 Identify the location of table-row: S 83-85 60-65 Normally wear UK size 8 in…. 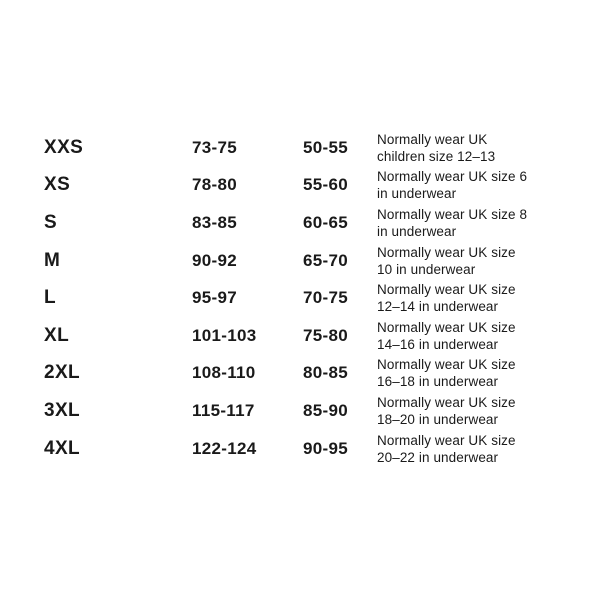
(303, 223).